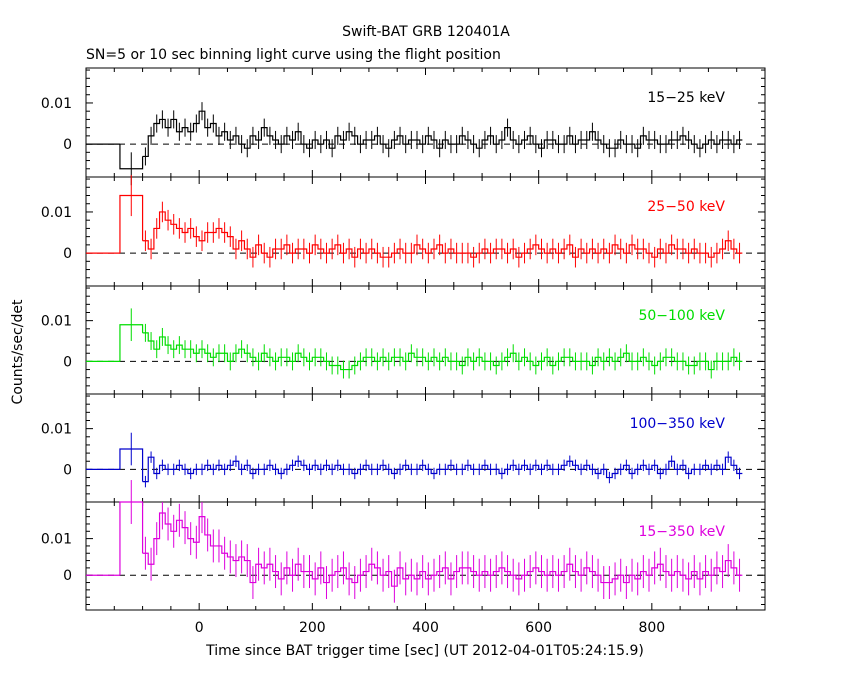 The height and width of the screenshot is (680, 850). What do you see at coordinates (425, 628) in the screenshot?
I see `x-tick-label: 400` at bounding box center [425, 628].